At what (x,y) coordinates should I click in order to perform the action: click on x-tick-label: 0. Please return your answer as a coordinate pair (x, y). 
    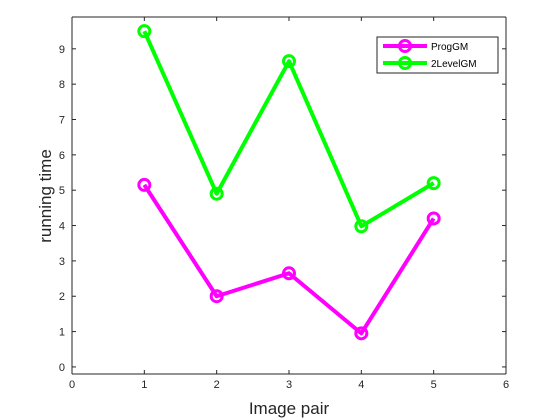
    Looking at the image, I should click on (72, 385).